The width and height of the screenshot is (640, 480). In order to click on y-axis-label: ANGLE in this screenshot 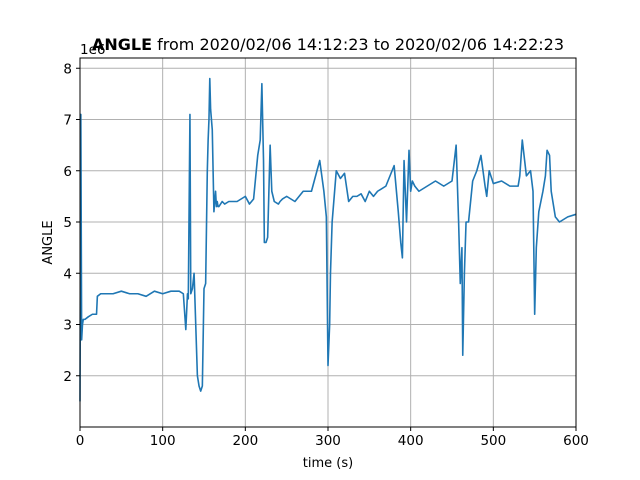, I will do `click(48, 242)`.